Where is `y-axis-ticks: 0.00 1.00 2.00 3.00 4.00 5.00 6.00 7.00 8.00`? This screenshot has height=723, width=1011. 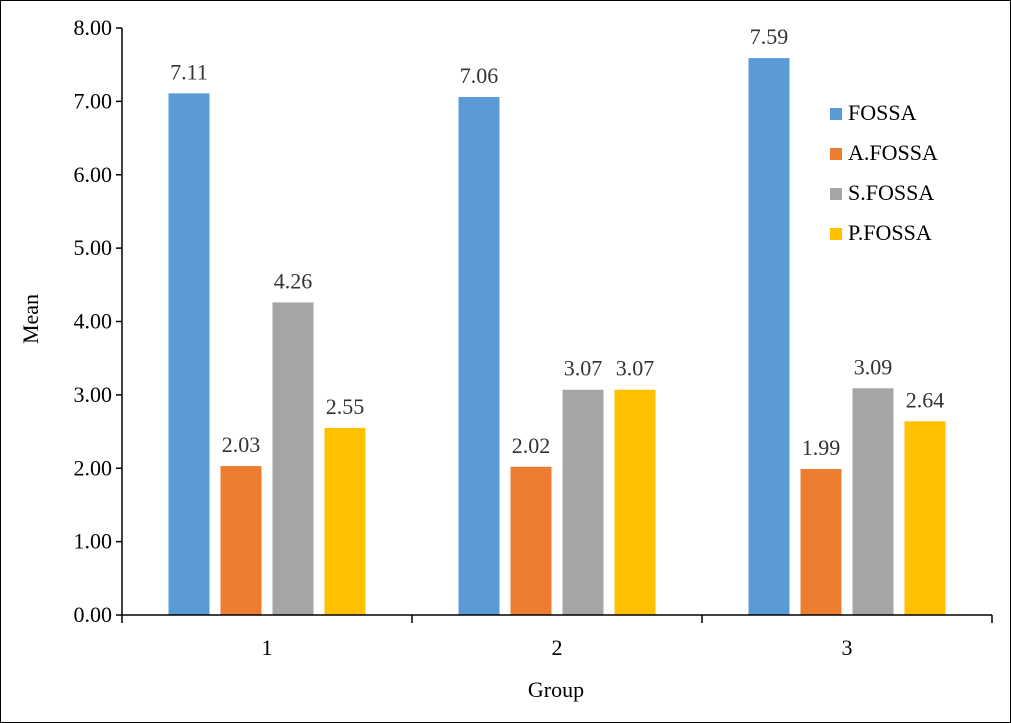
y-axis-ticks: 0.00 1.00 2.00 3.00 4.00 5.00 6.00 7.00 8.00 is located at coordinates (93, 321).